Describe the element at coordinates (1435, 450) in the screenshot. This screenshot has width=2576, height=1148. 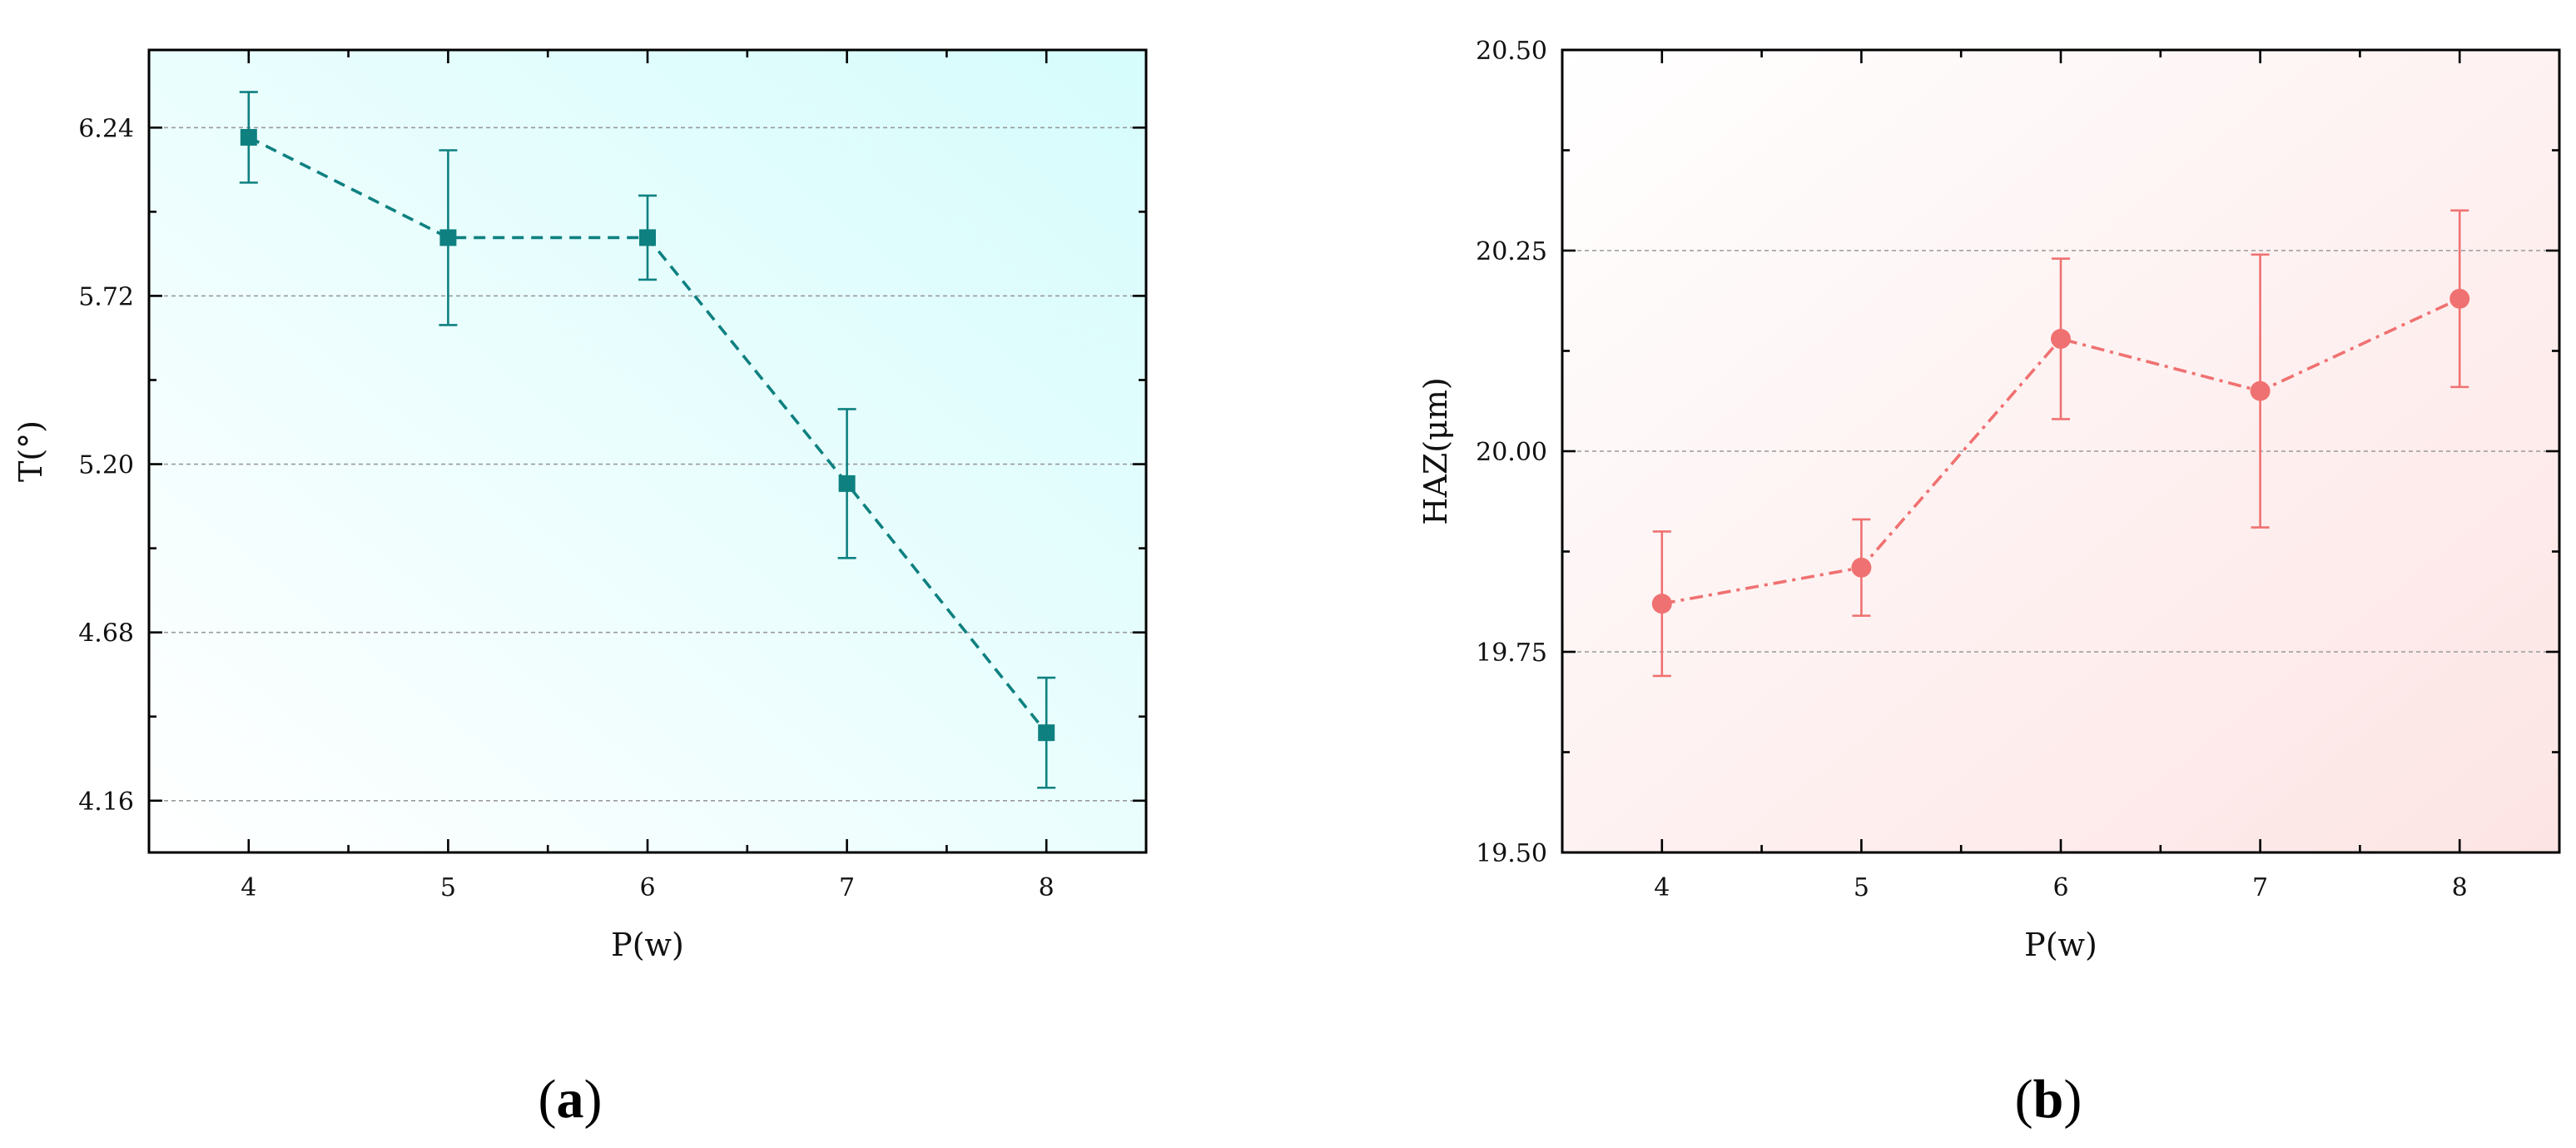
I see `y-axis-title-b: HAZ(μm)` at that location.